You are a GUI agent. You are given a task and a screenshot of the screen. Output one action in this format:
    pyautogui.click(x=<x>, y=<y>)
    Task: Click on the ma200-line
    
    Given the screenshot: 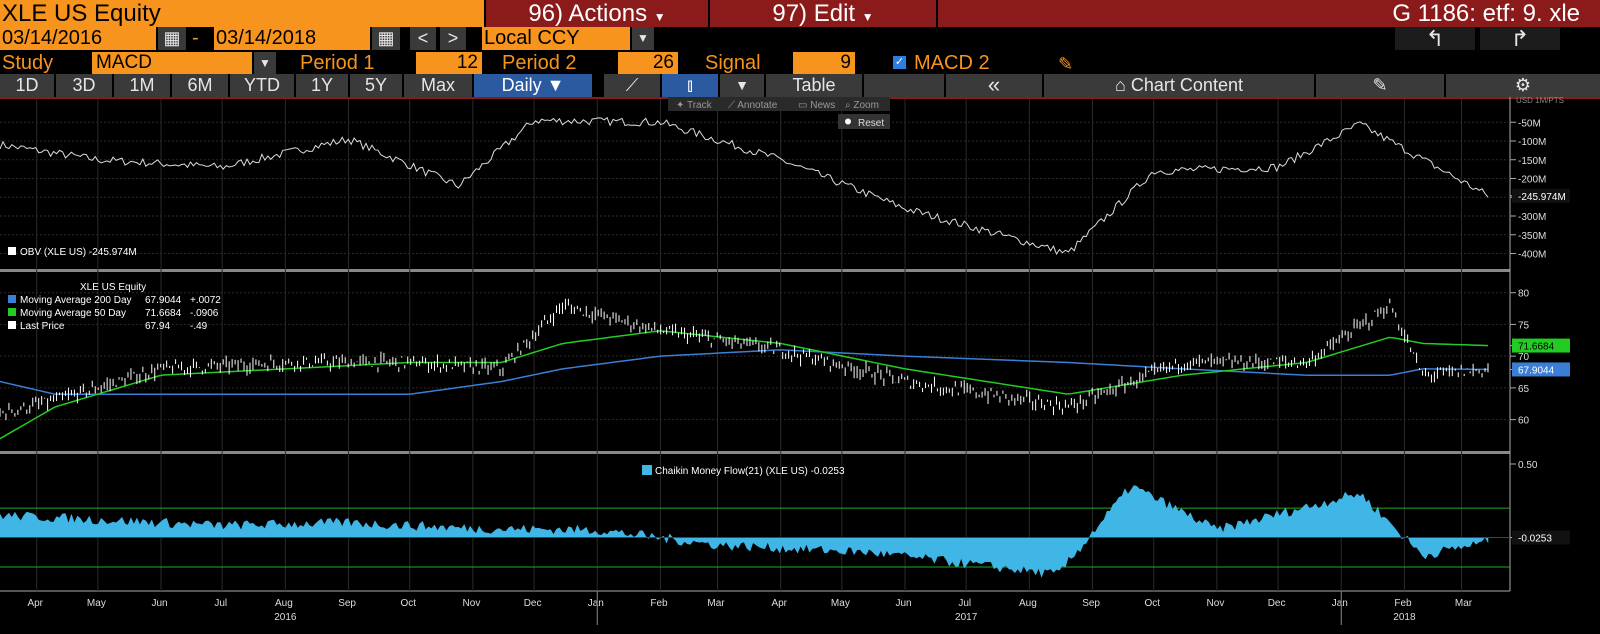 What is the action you would take?
    pyautogui.click(x=744, y=372)
    